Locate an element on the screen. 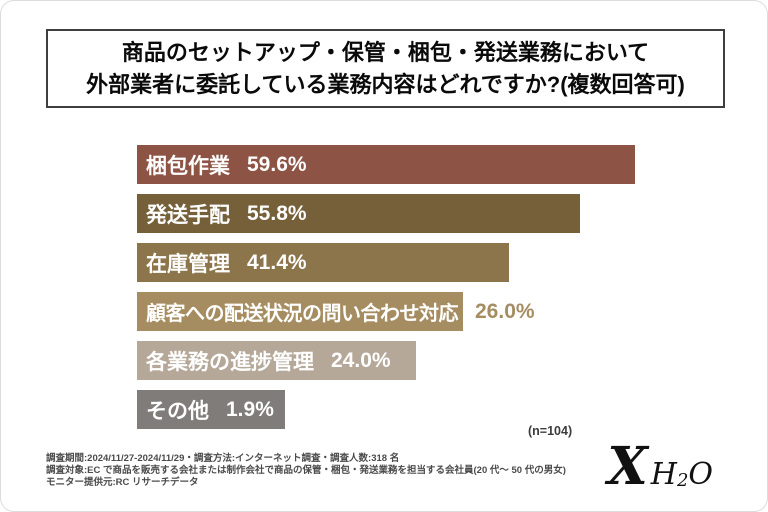 Image resolution: width=768 pixels, height=512 pixels. bar-value: 24.0% is located at coordinates (361, 360).